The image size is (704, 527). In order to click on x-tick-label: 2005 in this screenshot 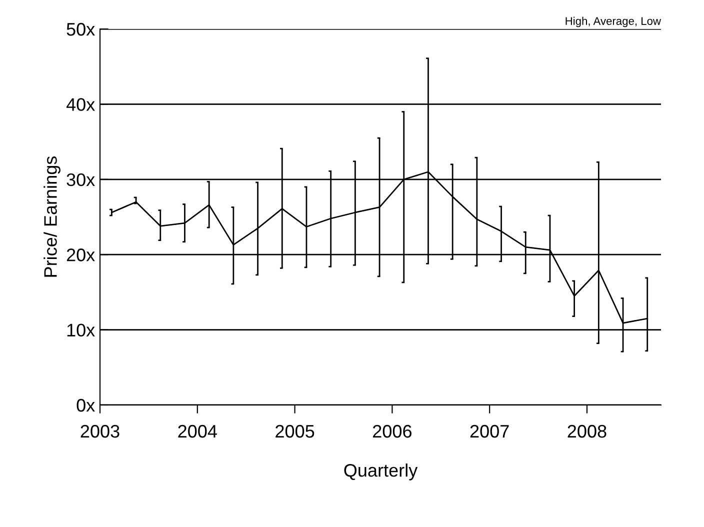, I will do `click(295, 431)`.